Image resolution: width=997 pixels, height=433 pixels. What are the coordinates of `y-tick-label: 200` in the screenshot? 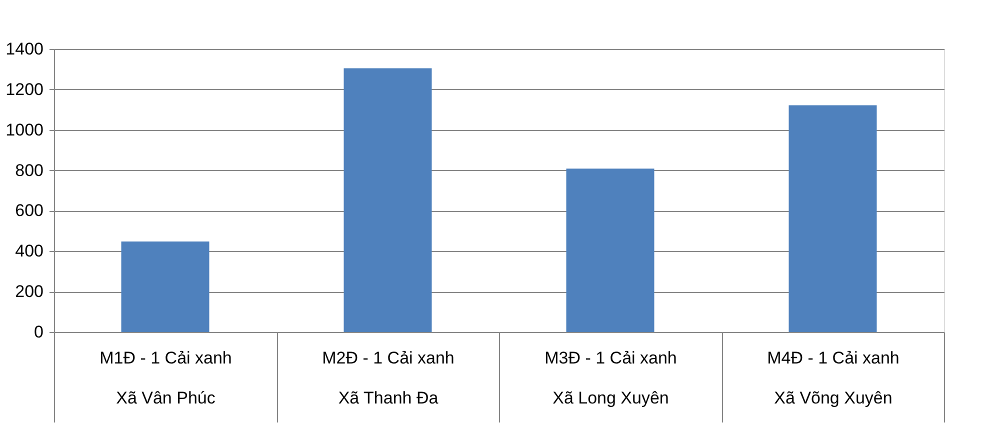 It's located at (29, 292).